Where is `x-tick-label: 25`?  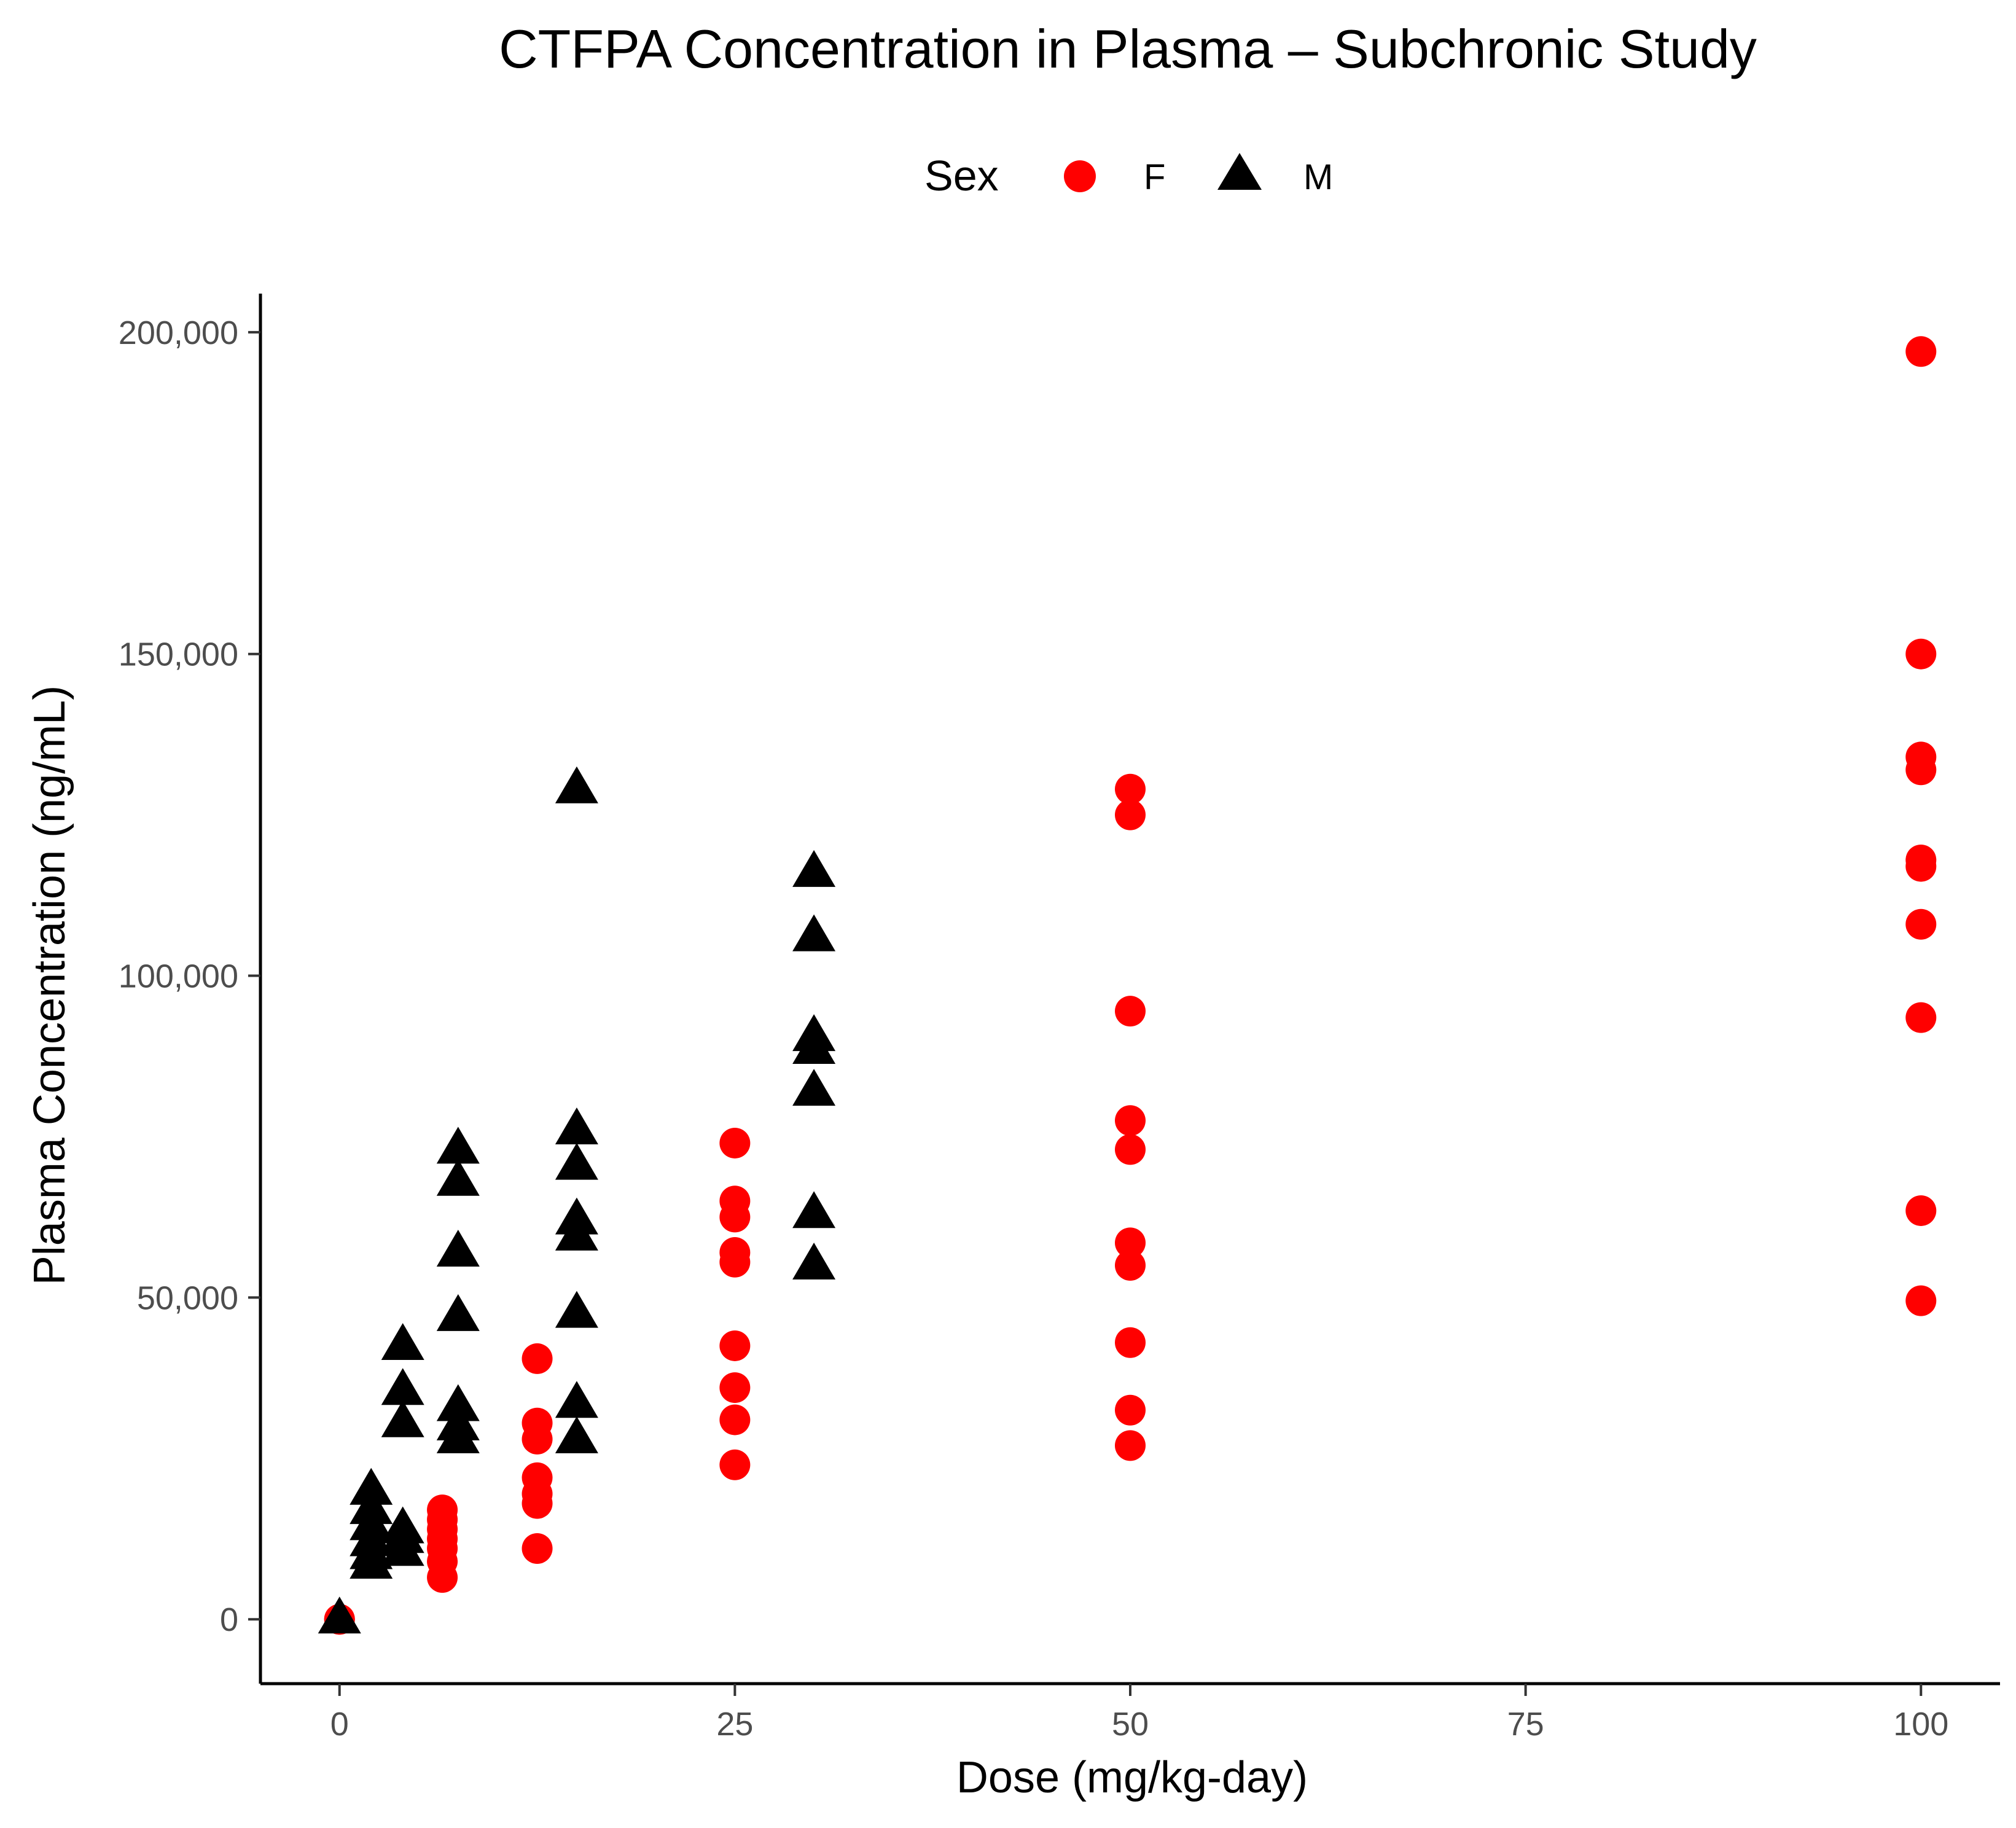 x-tick-label: 25 is located at coordinates (734, 1724).